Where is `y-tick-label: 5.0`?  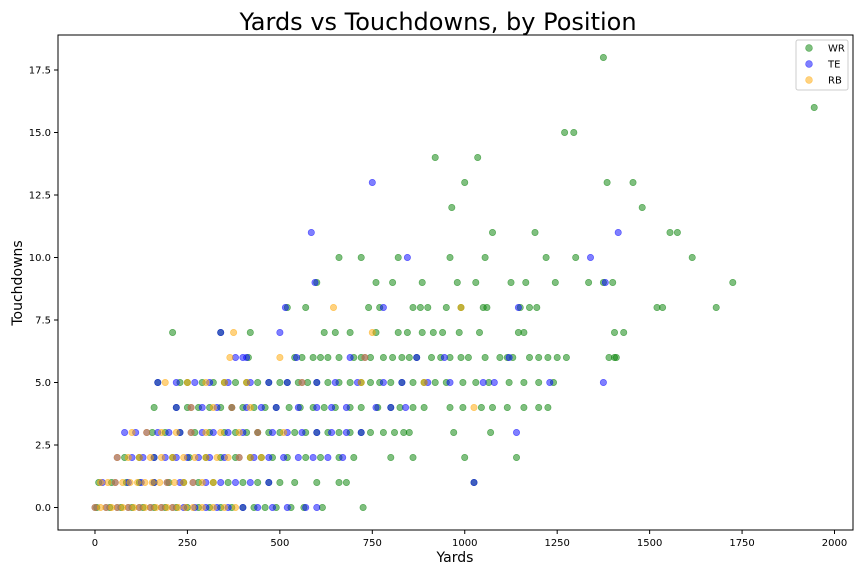 y-tick-label: 5.0 is located at coordinates (43, 383).